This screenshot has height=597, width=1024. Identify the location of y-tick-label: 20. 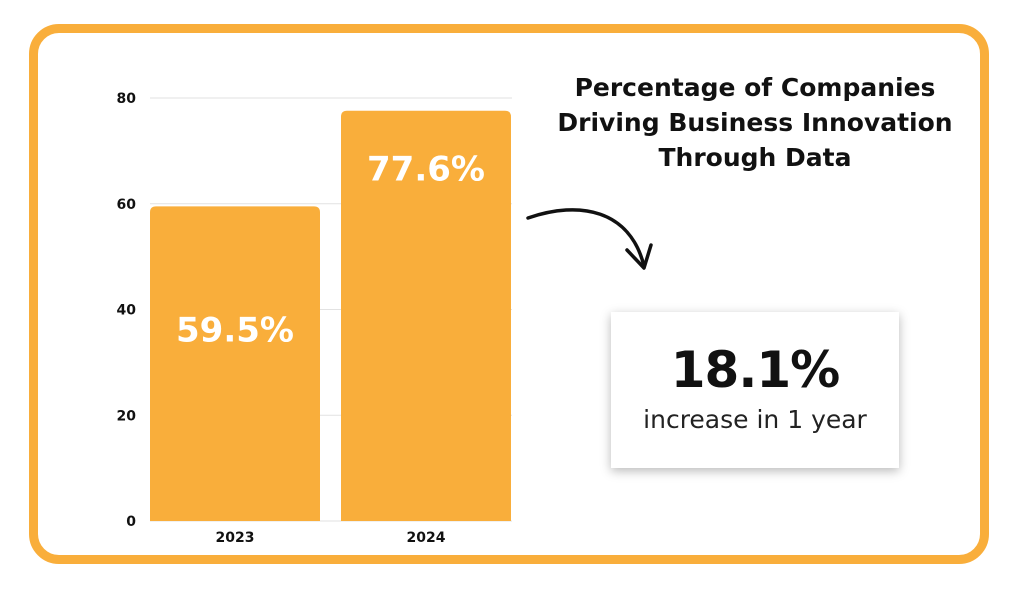
(127, 416).